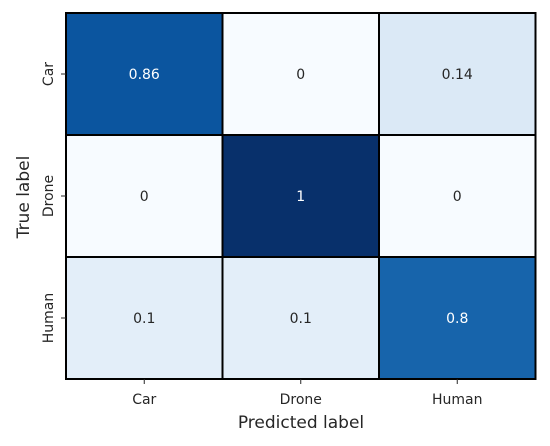 This screenshot has width=550, height=446. I want to click on y-axis-ticks: Car Drone Human, so click(53, 203).